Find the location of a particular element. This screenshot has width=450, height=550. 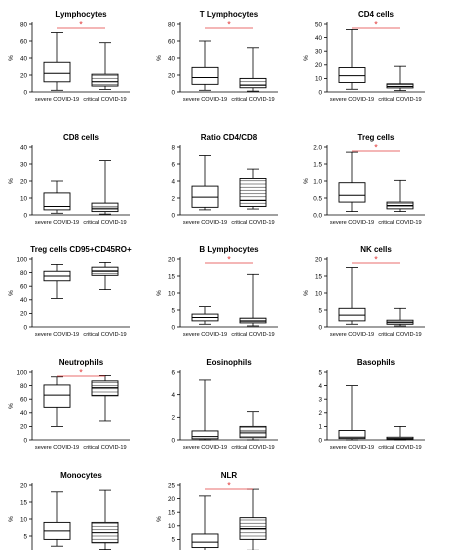

panel-title: CD4 cells is located at coordinates (376, 14).